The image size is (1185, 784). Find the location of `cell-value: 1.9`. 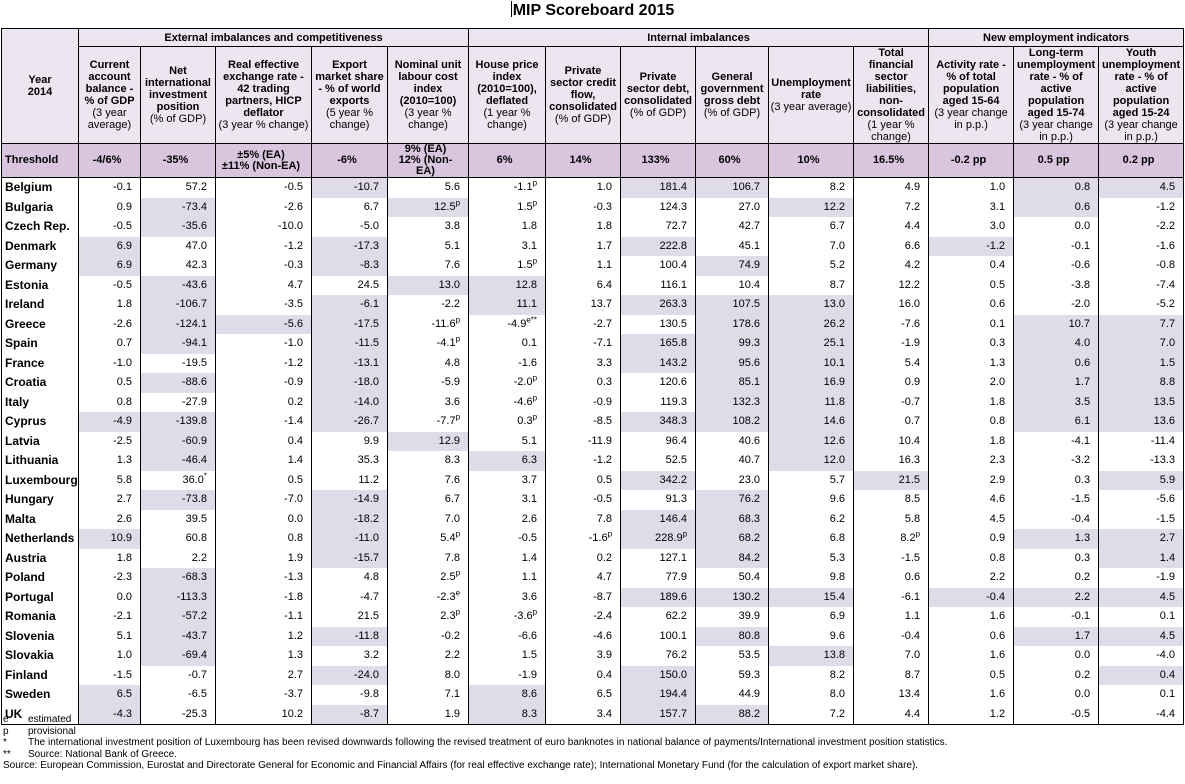

cell-value: 1.9 is located at coordinates (295, 557).